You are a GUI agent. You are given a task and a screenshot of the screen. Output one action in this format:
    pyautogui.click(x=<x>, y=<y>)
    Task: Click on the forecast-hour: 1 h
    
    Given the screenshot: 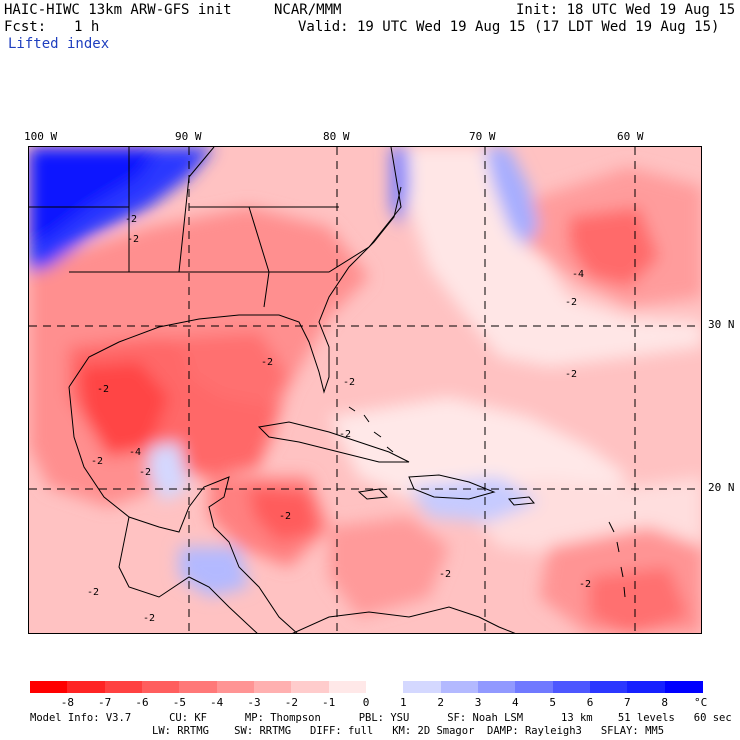 What is the action you would take?
    pyautogui.click(x=87, y=27)
    